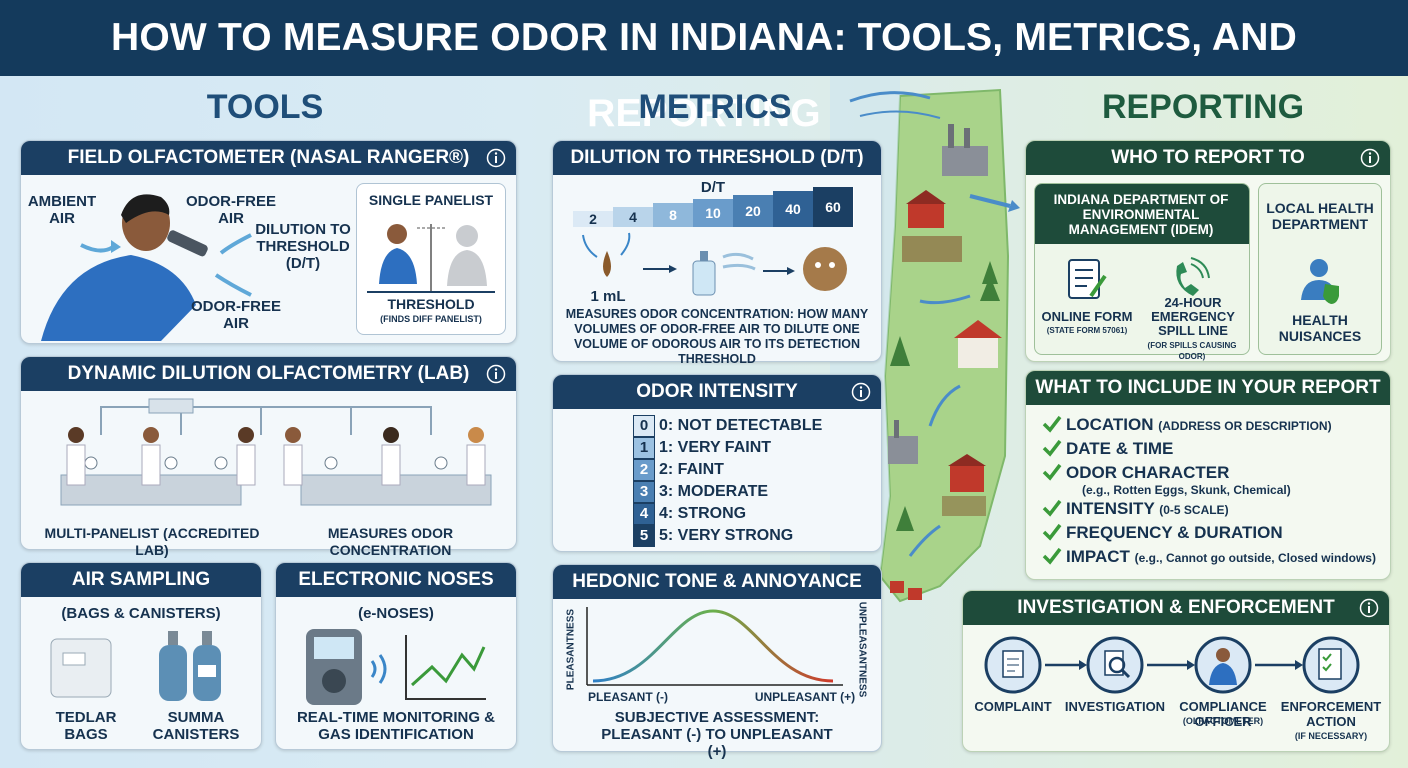  Describe the element at coordinates (1245, 426) in the screenshot. I see `item-detail: (ADDRESS OR DESCRIPTION)` at that location.